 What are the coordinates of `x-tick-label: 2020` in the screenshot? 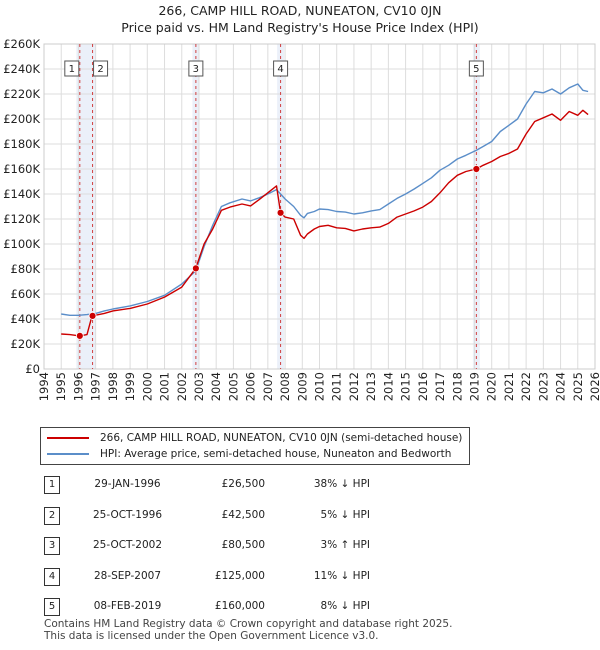 It's located at (492, 386).